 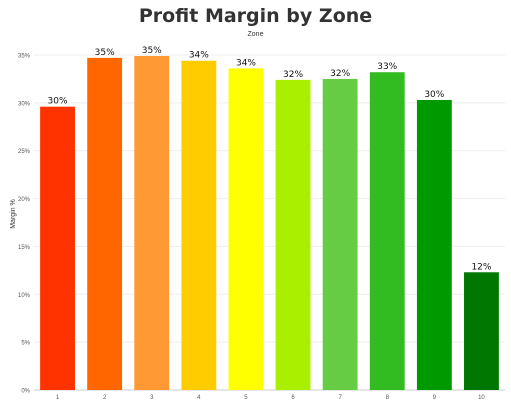 I want to click on x-tick-label: 7, so click(x=340, y=398).